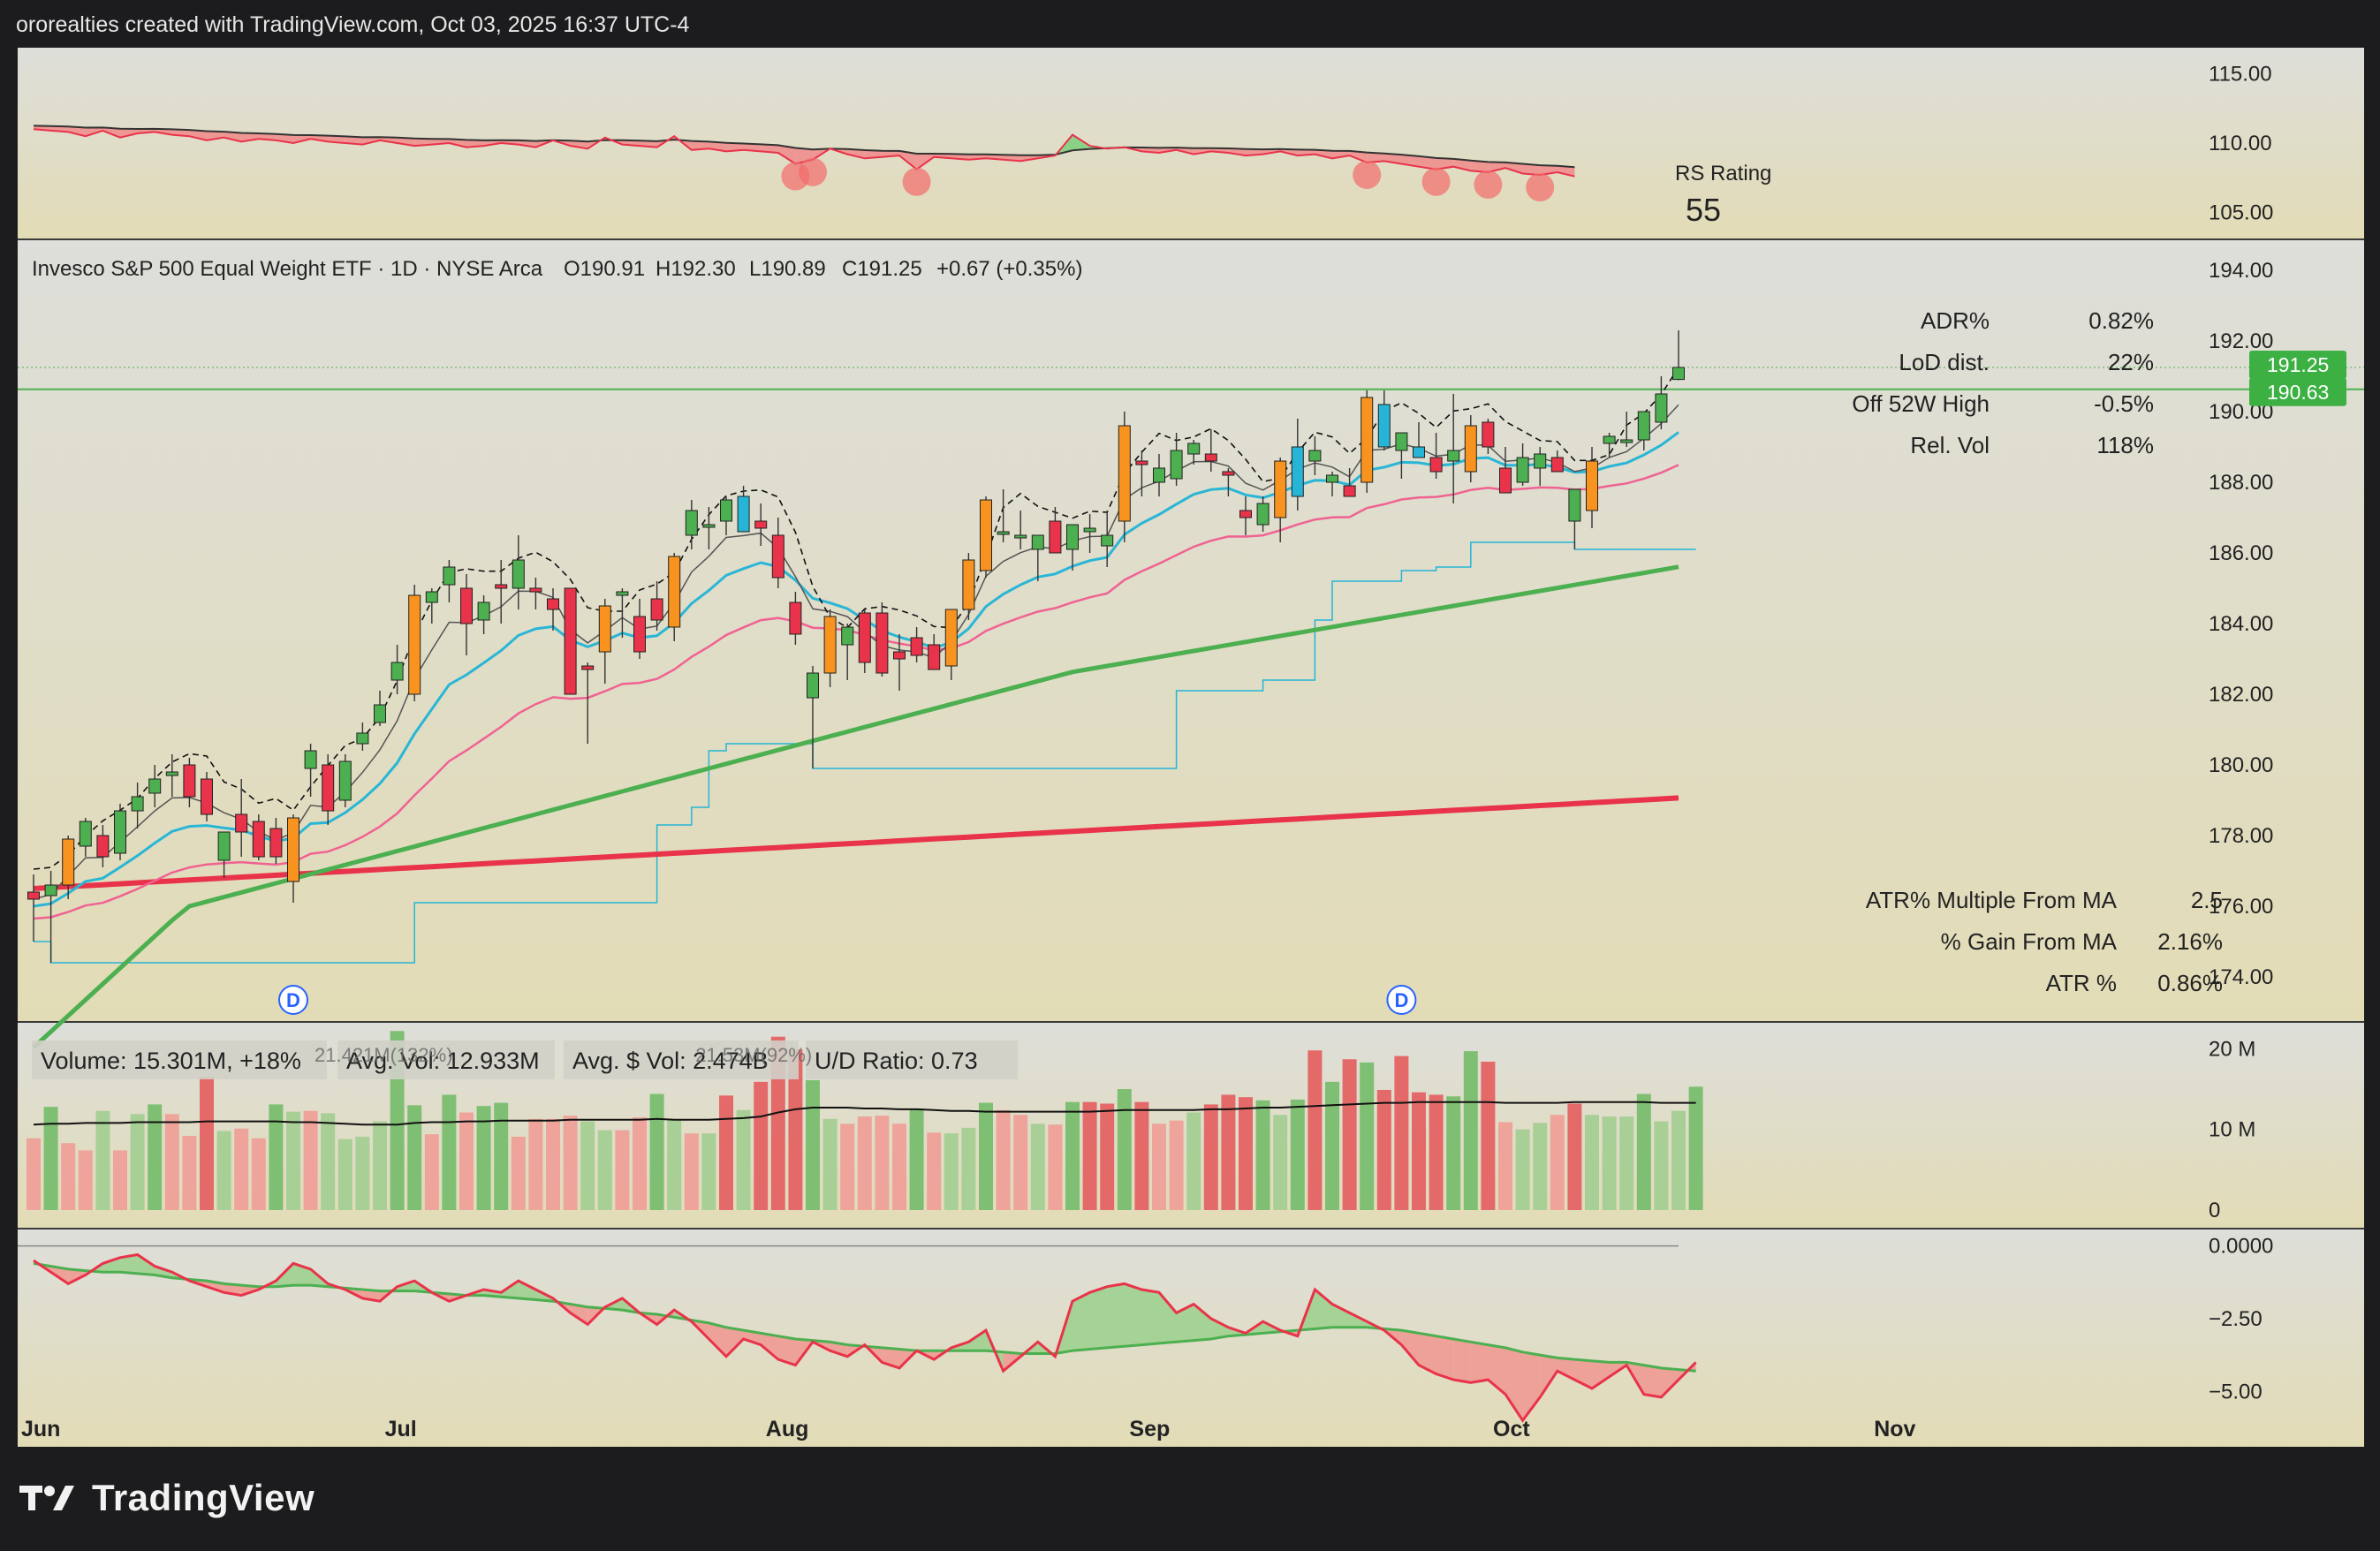 The image size is (2380, 1551). What do you see at coordinates (2190, 983) in the screenshot?
I see `stat-value: 0.86%` at bounding box center [2190, 983].